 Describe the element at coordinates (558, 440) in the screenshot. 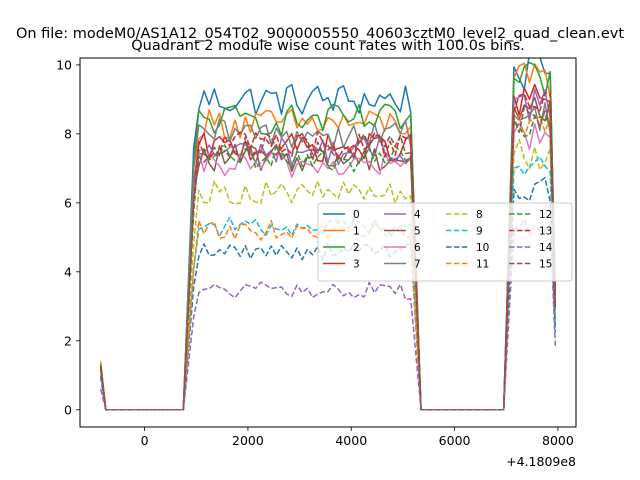

I see `x-tick-label: 8000` at that location.